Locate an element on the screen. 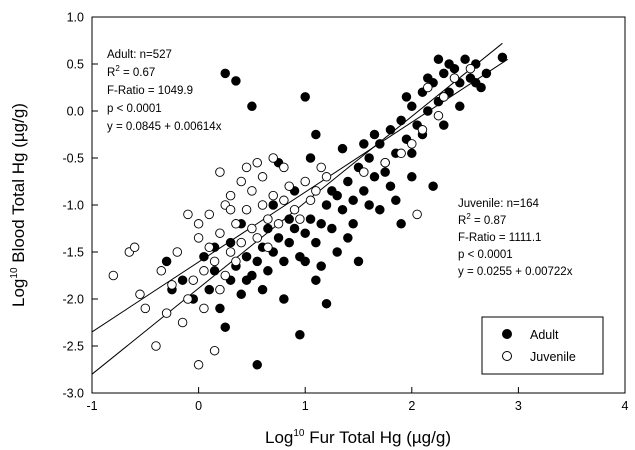  adult-p-label: p < 0.0001 is located at coordinates (134, 109).